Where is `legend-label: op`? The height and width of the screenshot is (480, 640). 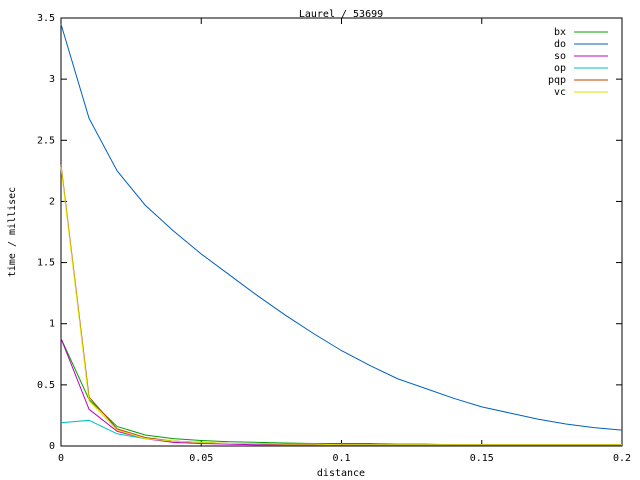 legend-label: op is located at coordinates (560, 68).